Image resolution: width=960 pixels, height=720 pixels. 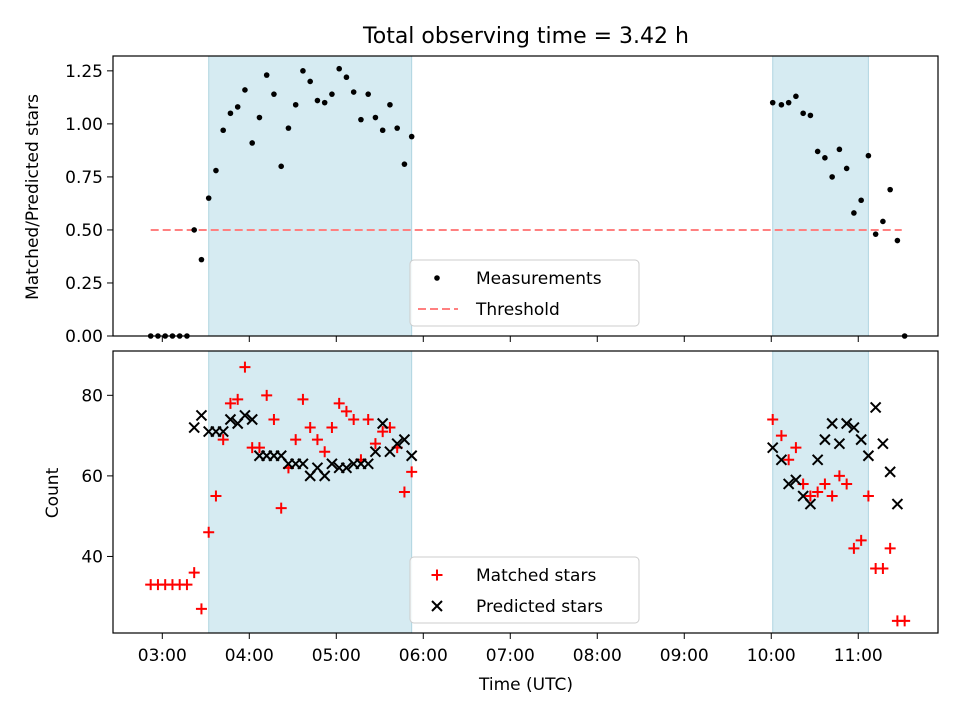 What do you see at coordinates (92, 557) in the screenshot?
I see `bottom-y-tick-label-0: 40` at bounding box center [92, 557].